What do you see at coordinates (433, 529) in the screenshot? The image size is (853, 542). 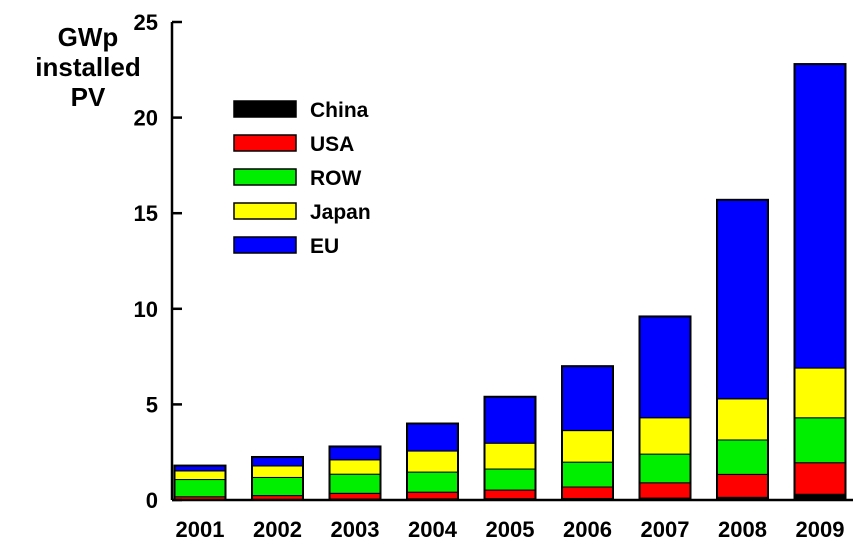 I see `x-tick-label-2004: 2004` at bounding box center [433, 529].